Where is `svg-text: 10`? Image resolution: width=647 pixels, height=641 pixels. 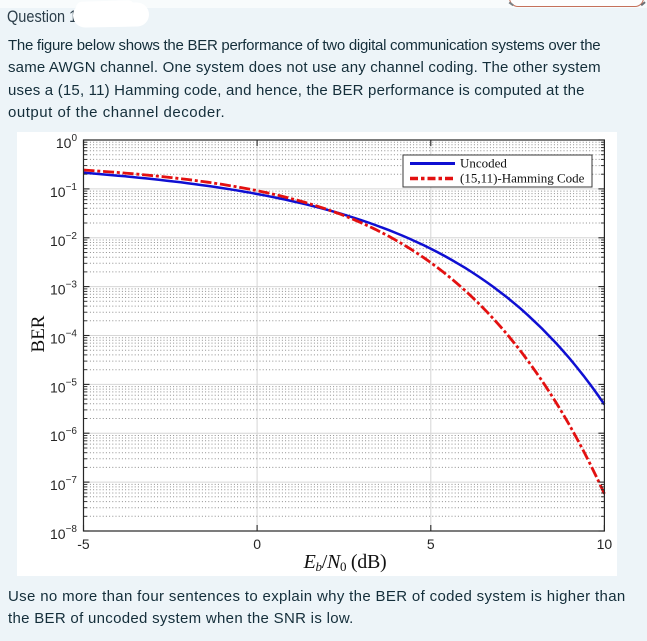 svg-text: 10 is located at coordinates (605, 544).